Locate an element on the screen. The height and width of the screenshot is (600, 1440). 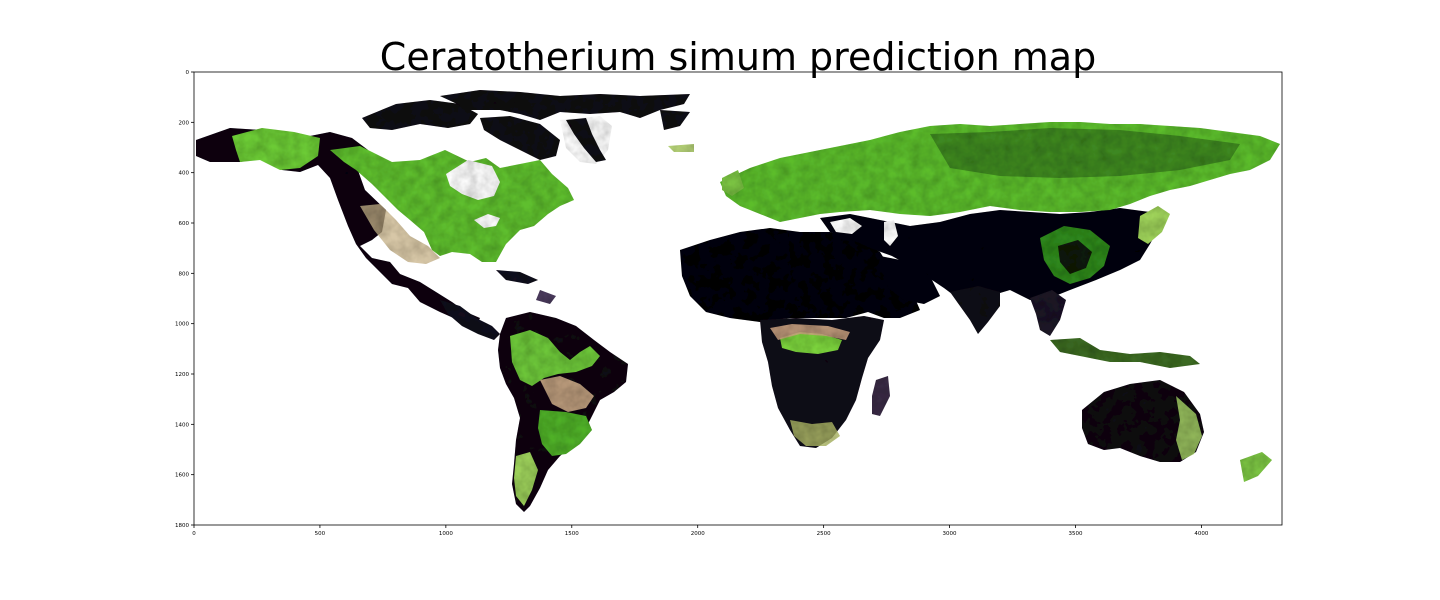
southeast-asia-islands is located at coordinates (1125, 353).